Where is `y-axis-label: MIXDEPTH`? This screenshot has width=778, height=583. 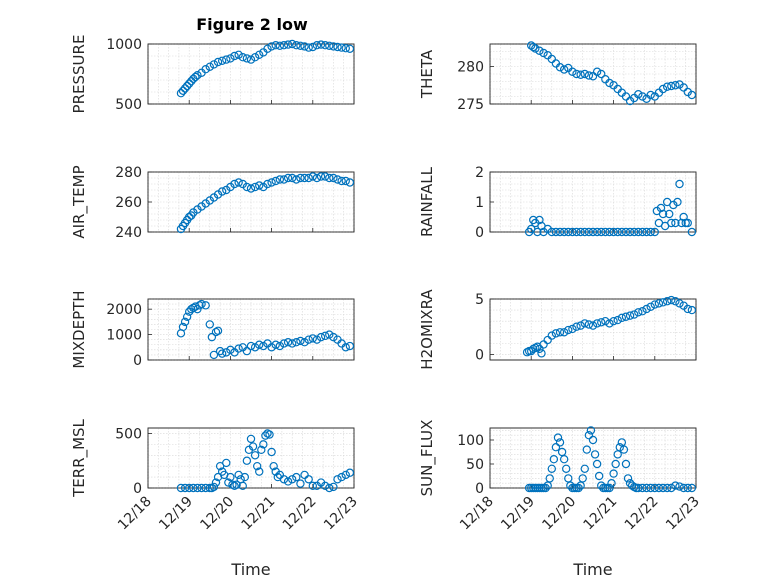
y-axis-label: MIXDEPTH is located at coordinates (79, 329).